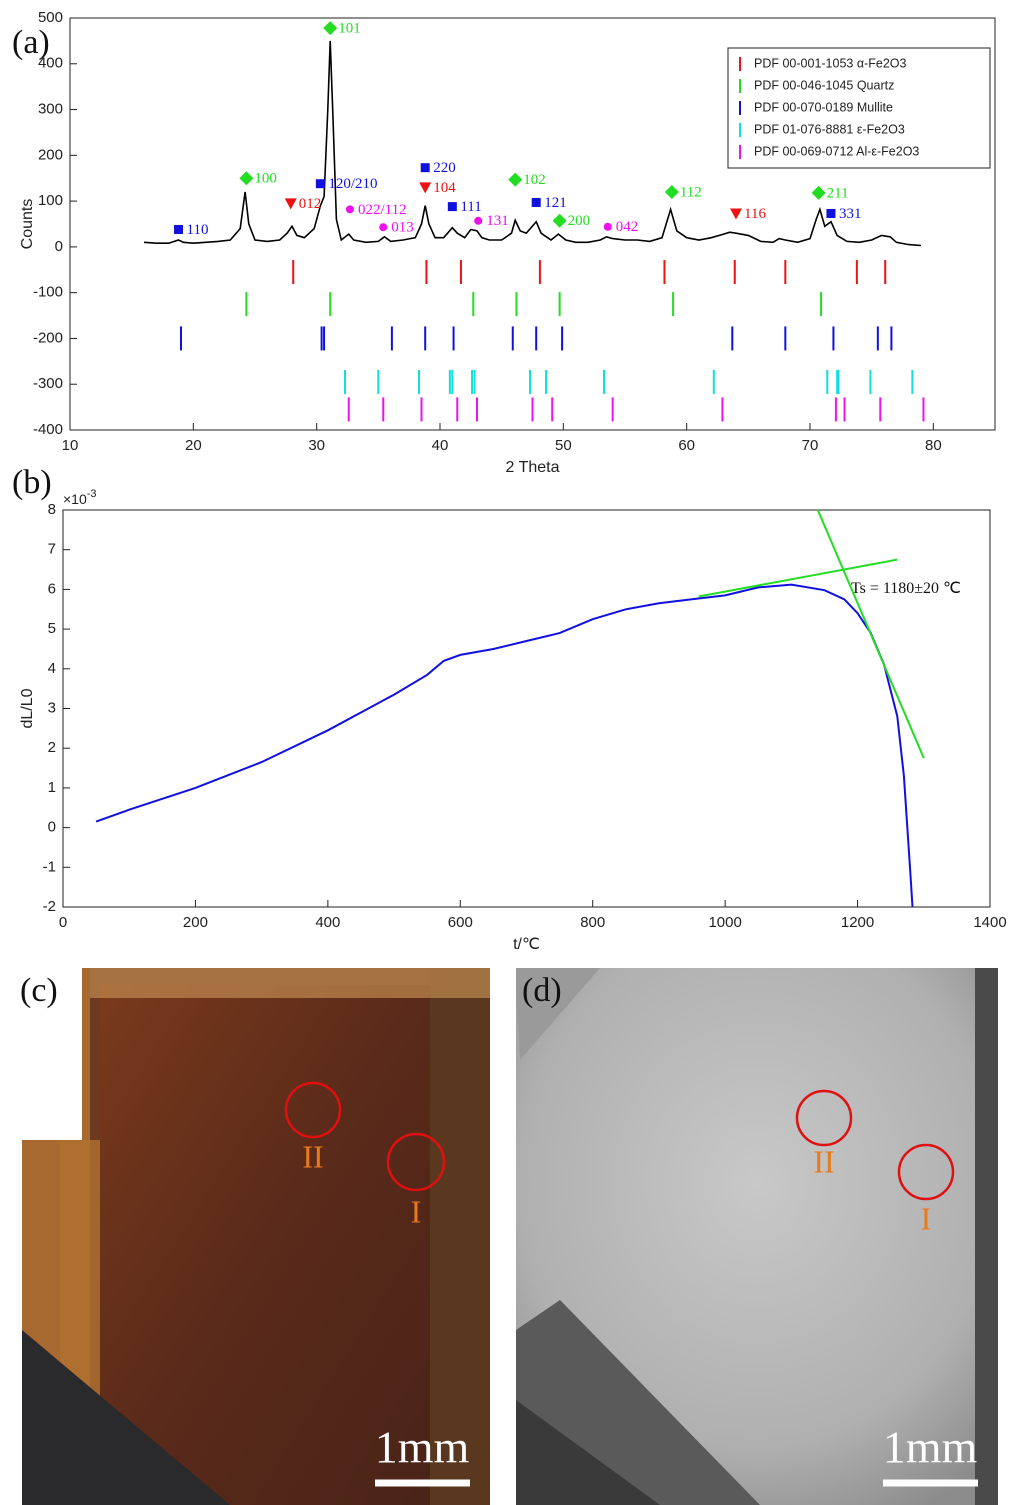 The image size is (1010, 1505). I want to click on x-tick-label: 800, so click(592, 922).